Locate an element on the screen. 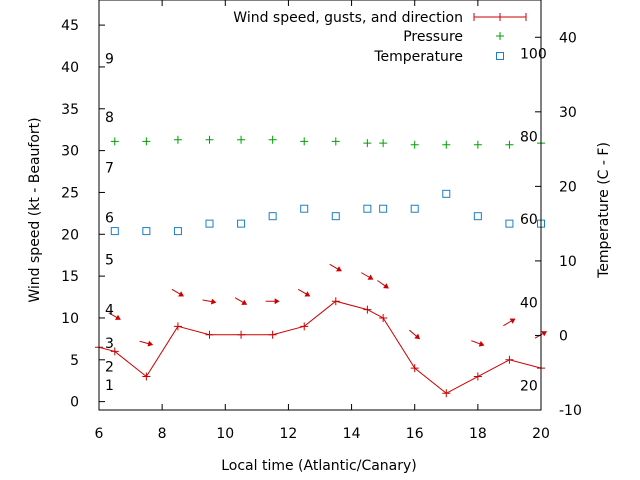  x-axis-label: Local time (Atlantic/Canary) is located at coordinates (319, 466).